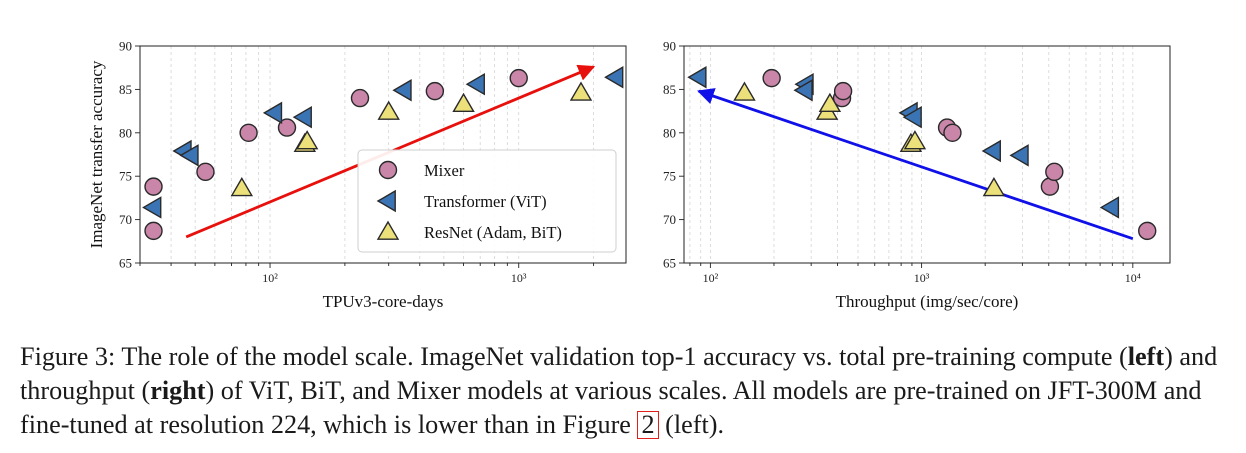  I want to click on caption-text-2: ) and throughput (, so click(619, 373).